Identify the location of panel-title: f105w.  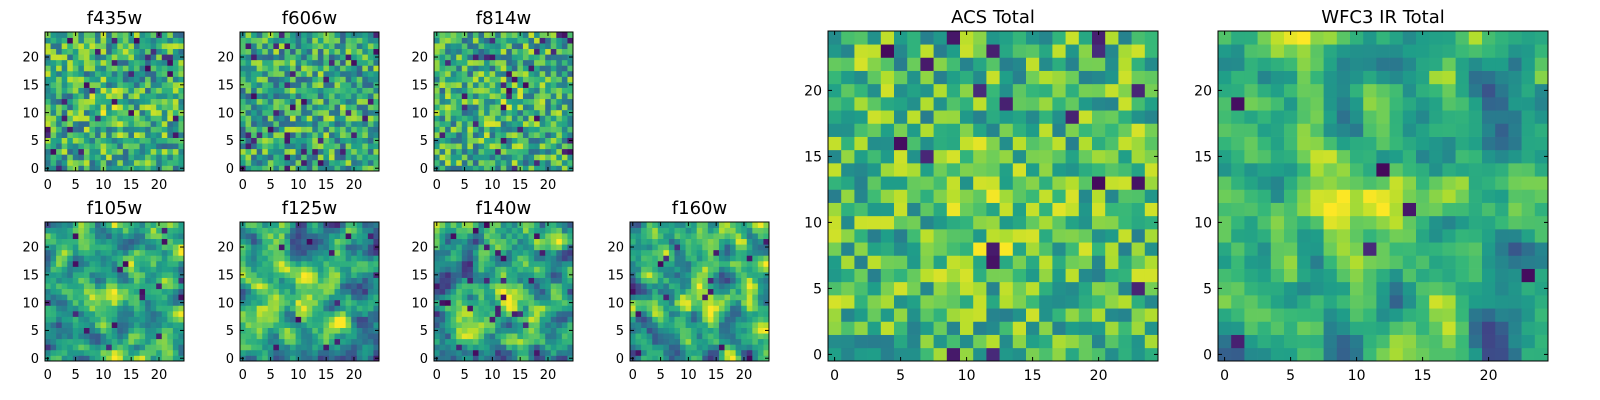
(114, 208).